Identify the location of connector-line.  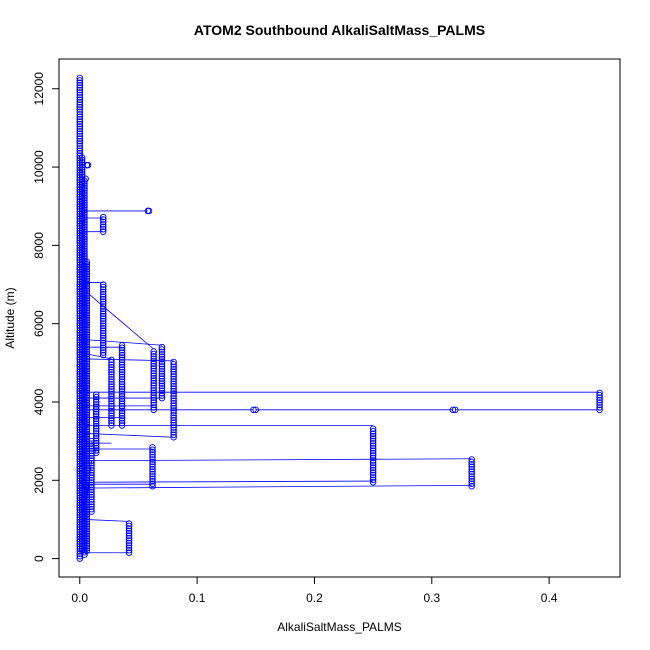
(277, 460).